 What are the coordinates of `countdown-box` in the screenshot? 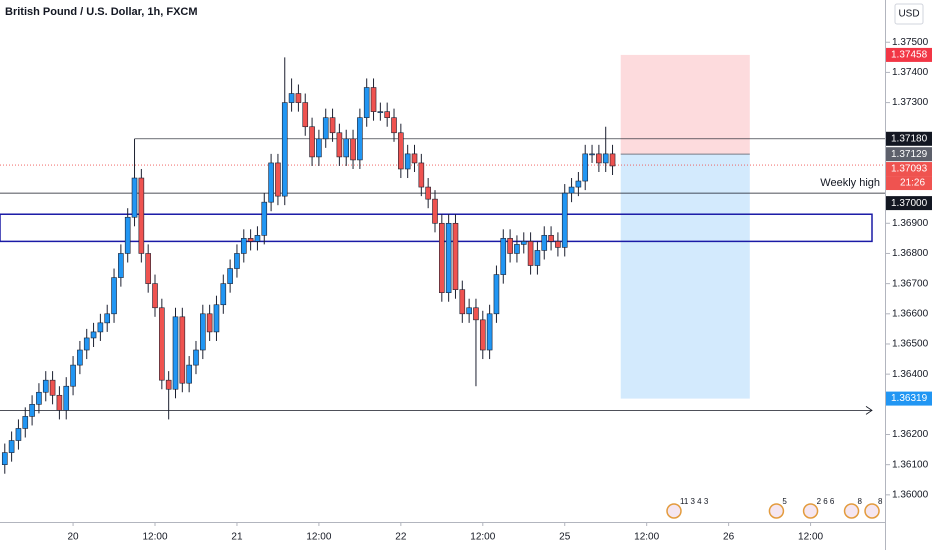 It's located at (909, 183).